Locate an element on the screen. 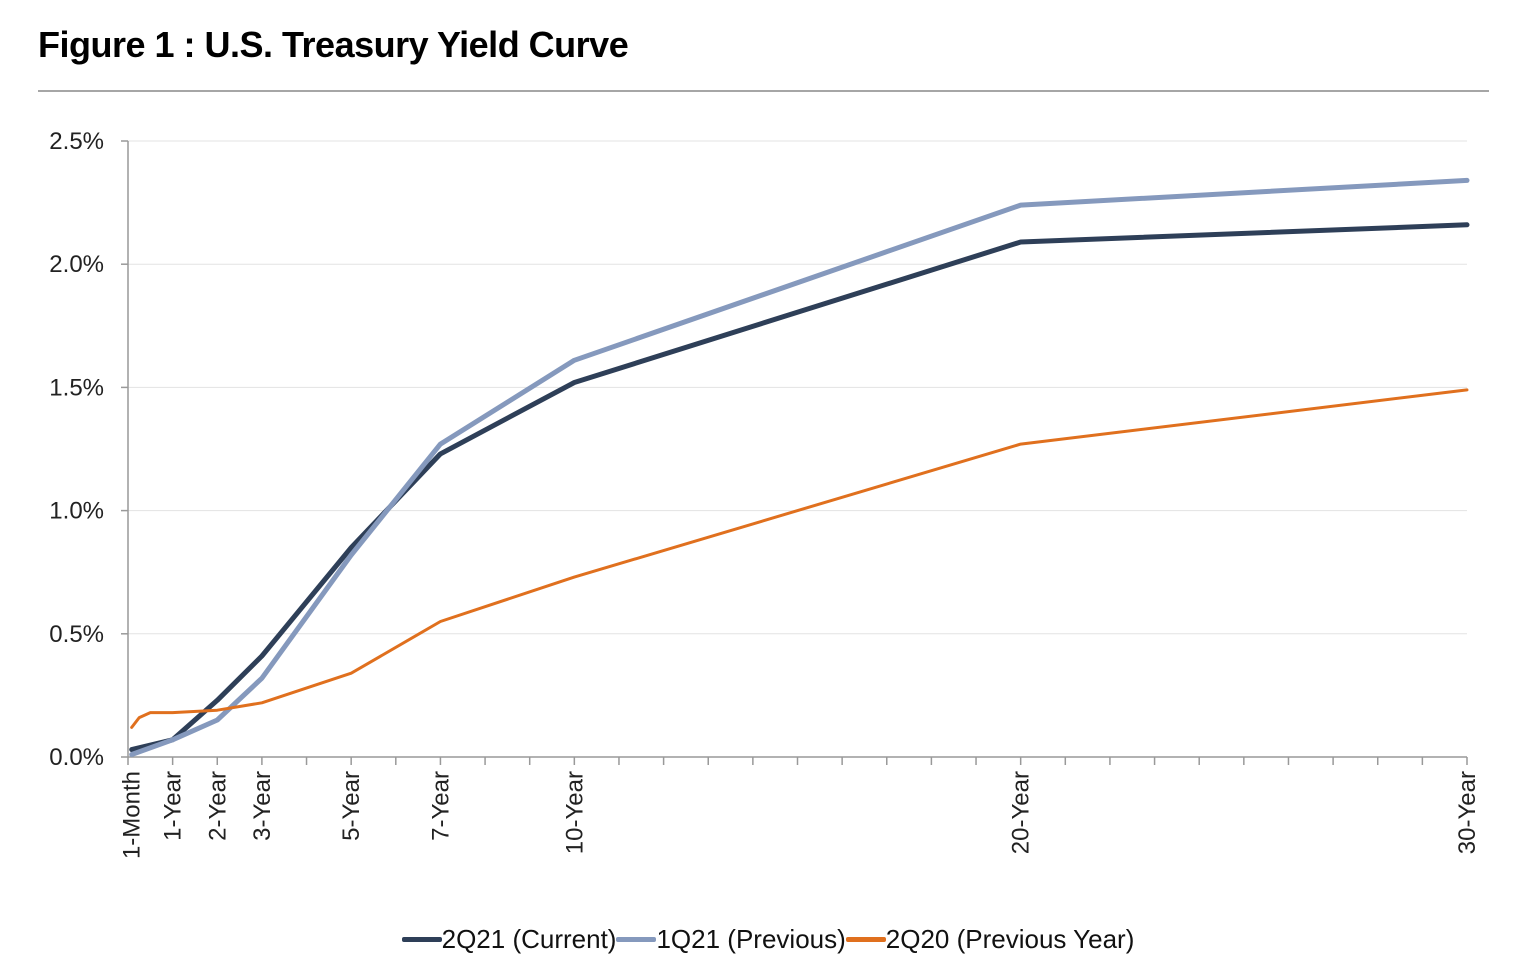 The image size is (1536, 967). legend-item-2q21: 2Q21 (Current) is located at coordinates (509, 939).